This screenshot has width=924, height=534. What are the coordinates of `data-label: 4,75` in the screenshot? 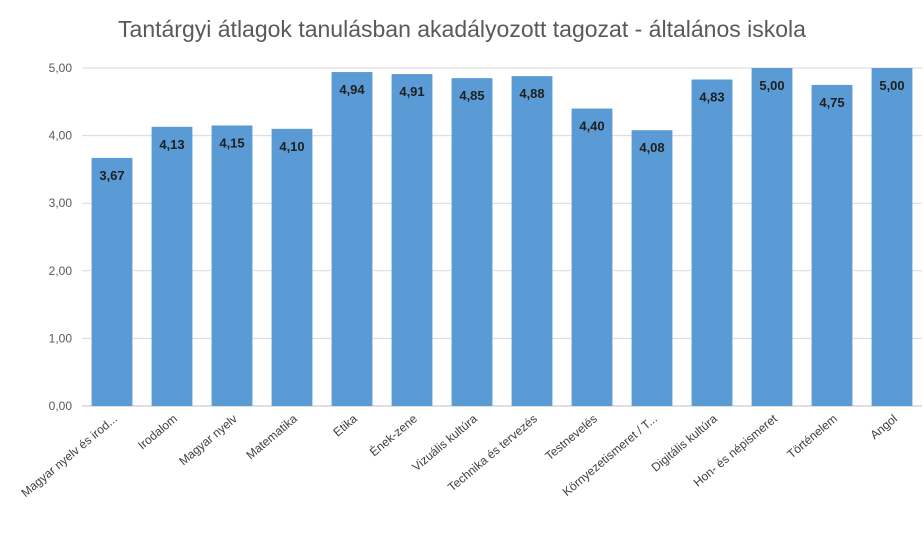 It's located at (831, 102).